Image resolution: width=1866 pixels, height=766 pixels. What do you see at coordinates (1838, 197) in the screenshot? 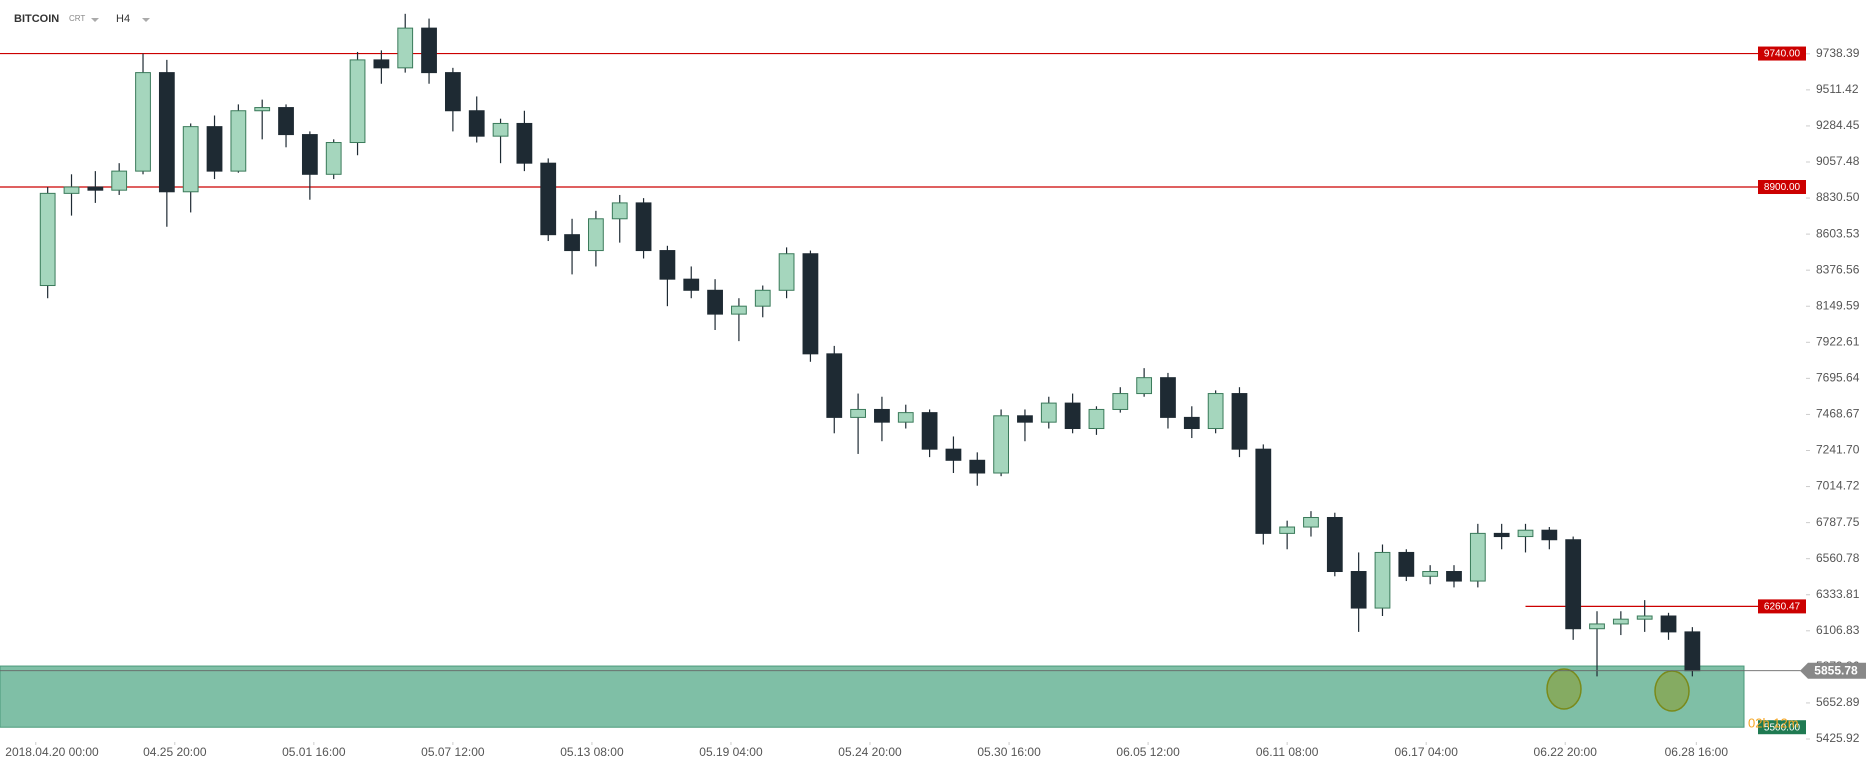
I see `y-tick-label: 8830.50` at bounding box center [1838, 197].